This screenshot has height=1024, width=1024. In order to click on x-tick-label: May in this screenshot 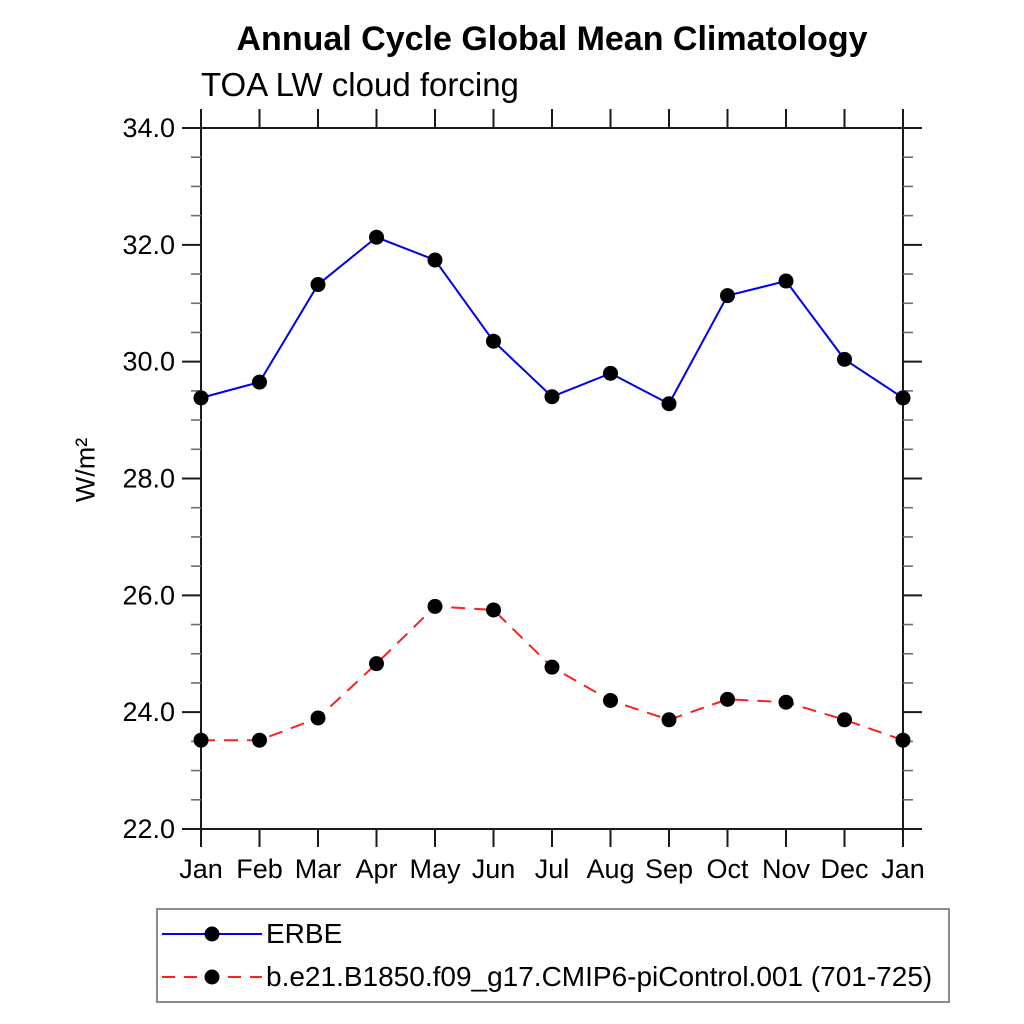, I will do `click(435, 869)`.